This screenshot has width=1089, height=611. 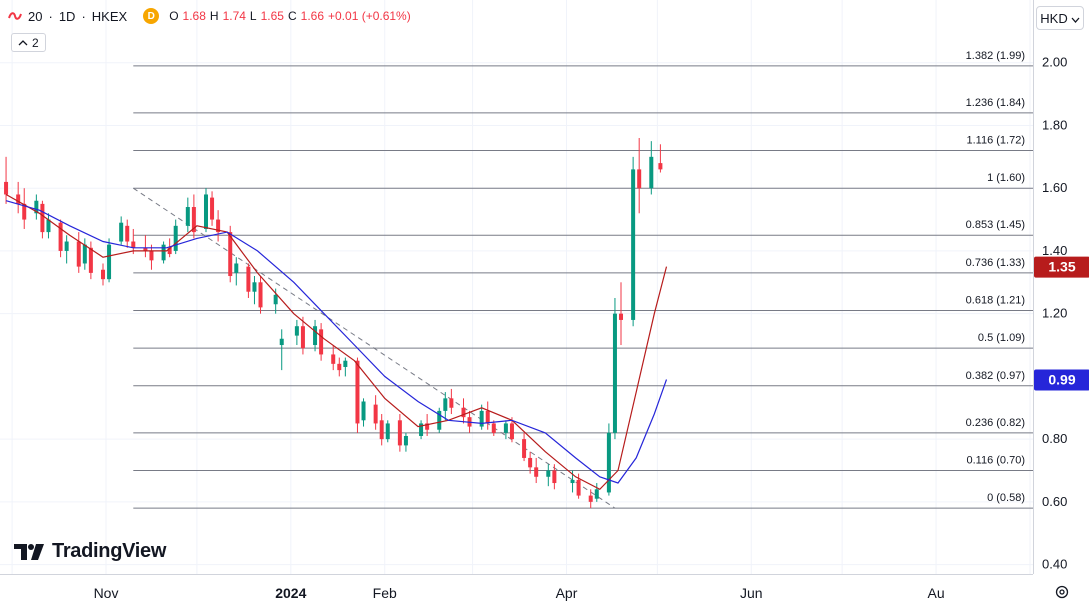 I want to click on time-tick-label: 2024, so click(x=290, y=593).